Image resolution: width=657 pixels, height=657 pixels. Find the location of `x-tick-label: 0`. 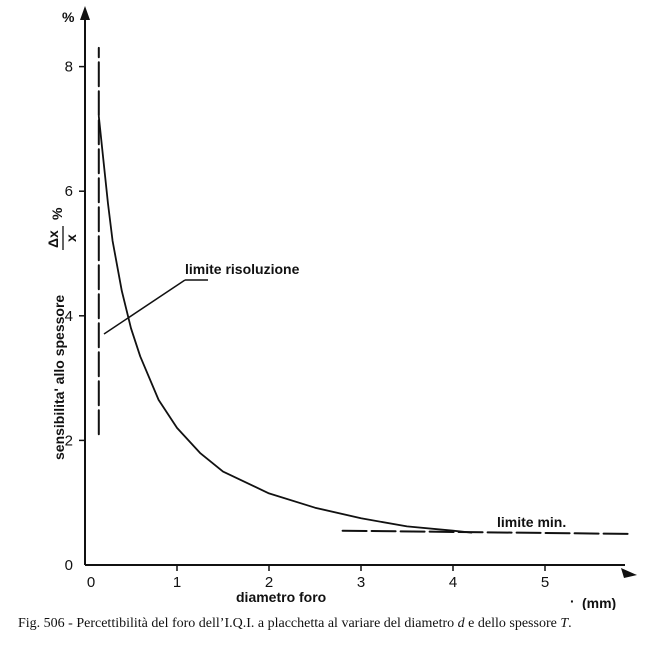

x-tick-label: 0 is located at coordinates (91, 582).